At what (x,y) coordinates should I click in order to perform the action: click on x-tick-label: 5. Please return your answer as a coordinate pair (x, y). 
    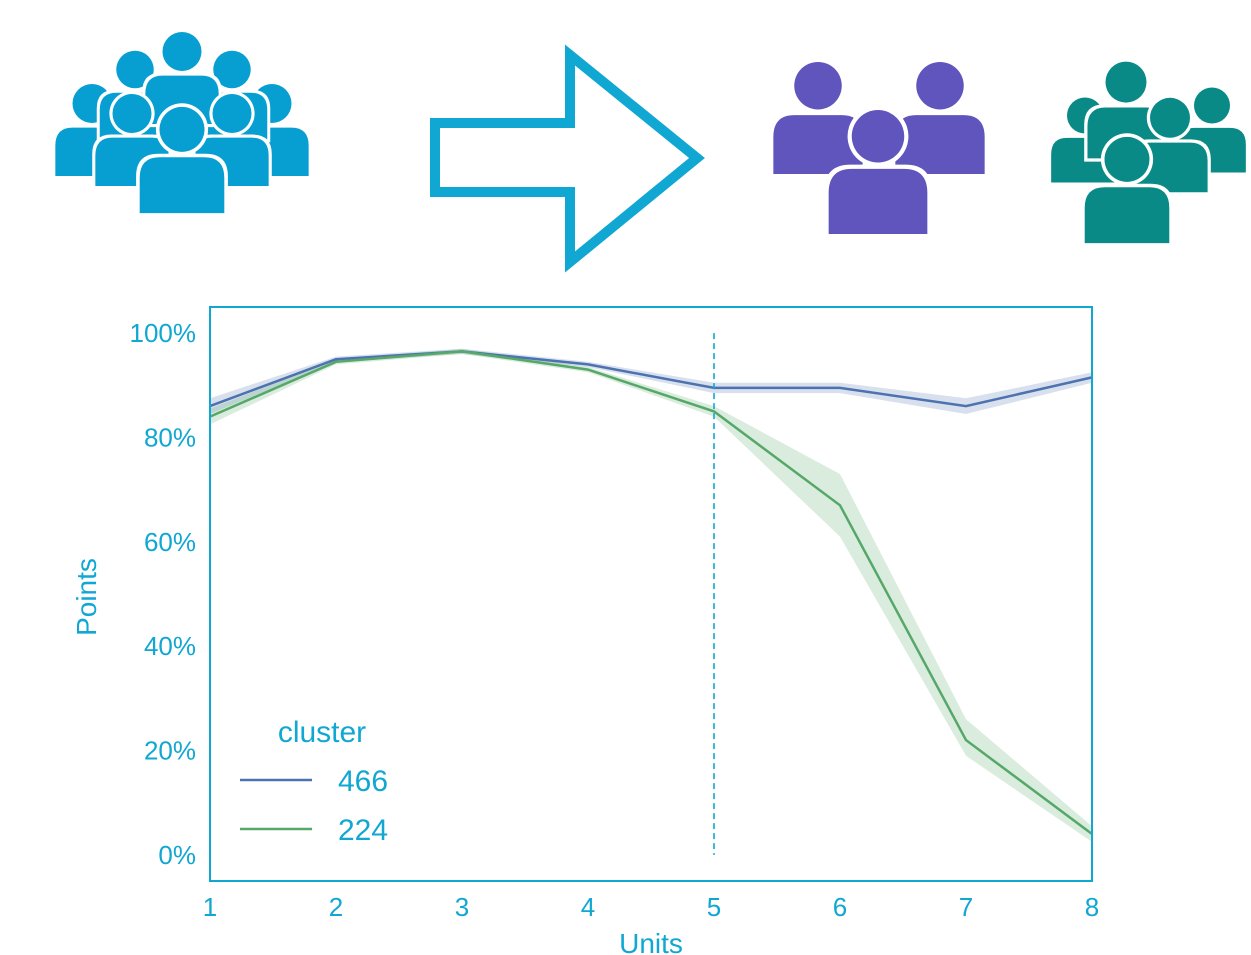
    Looking at the image, I should click on (714, 907).